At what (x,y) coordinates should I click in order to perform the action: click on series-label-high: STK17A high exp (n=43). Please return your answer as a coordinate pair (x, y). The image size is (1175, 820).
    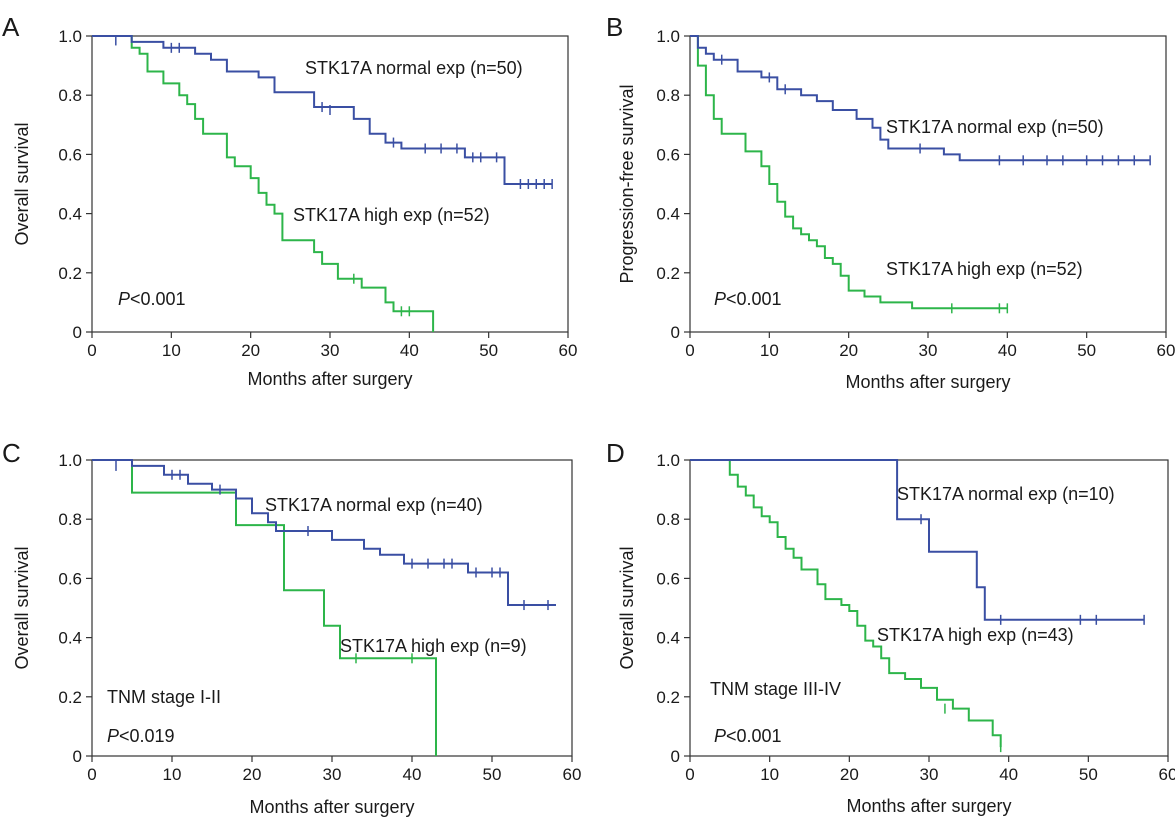
    Looking at the image, I should click on (975, 635).